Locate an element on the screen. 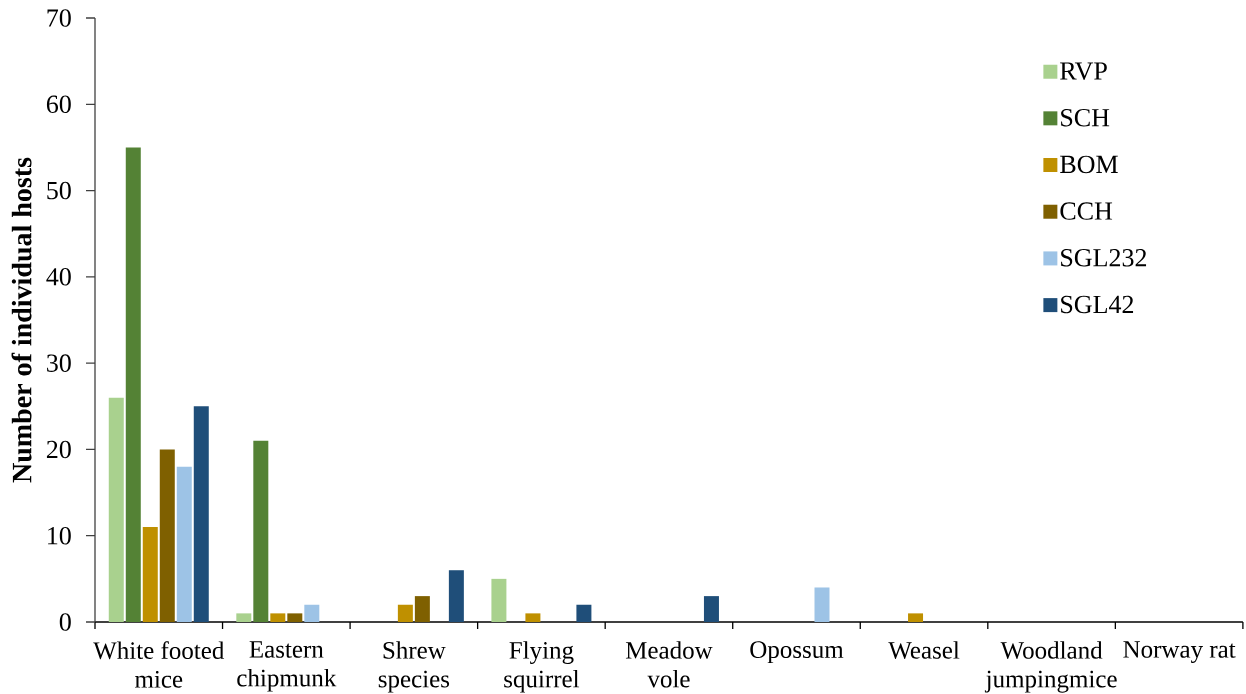  y-tick-label: 10 is located at coordinates (59, 535).